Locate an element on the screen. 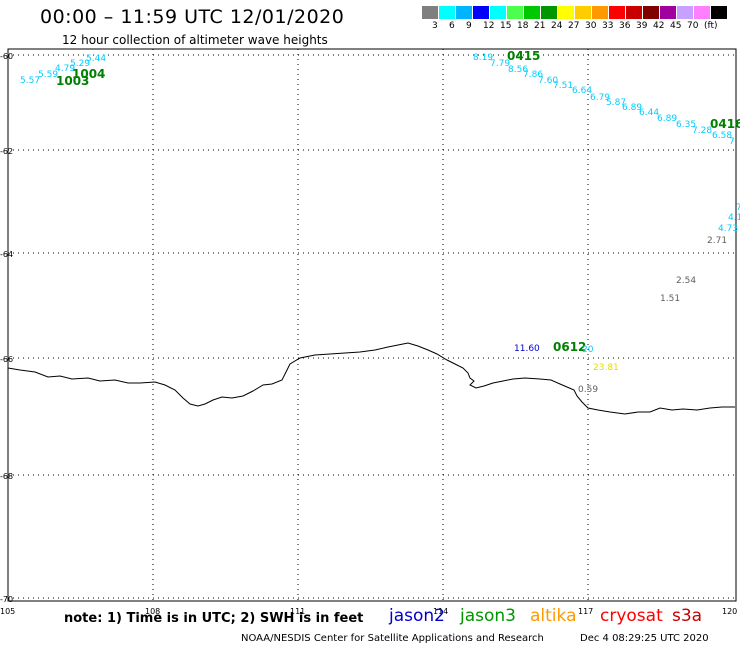  longitude-label: 117 is located at coordinates (585, 611).